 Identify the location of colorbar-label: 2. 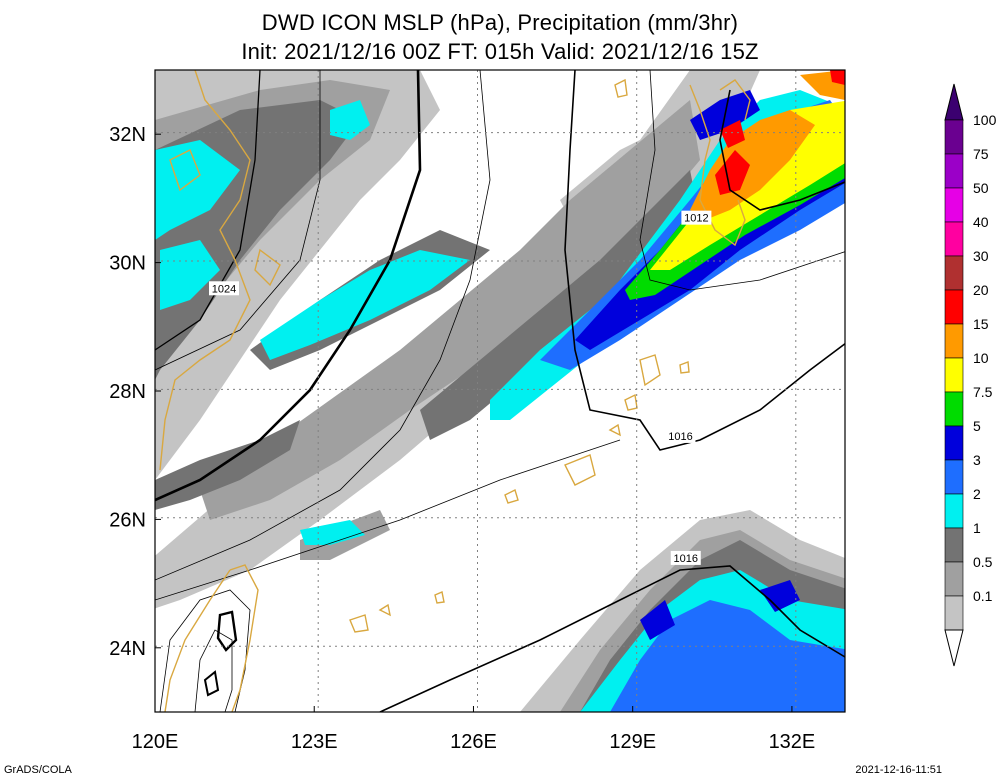
(977, 494).